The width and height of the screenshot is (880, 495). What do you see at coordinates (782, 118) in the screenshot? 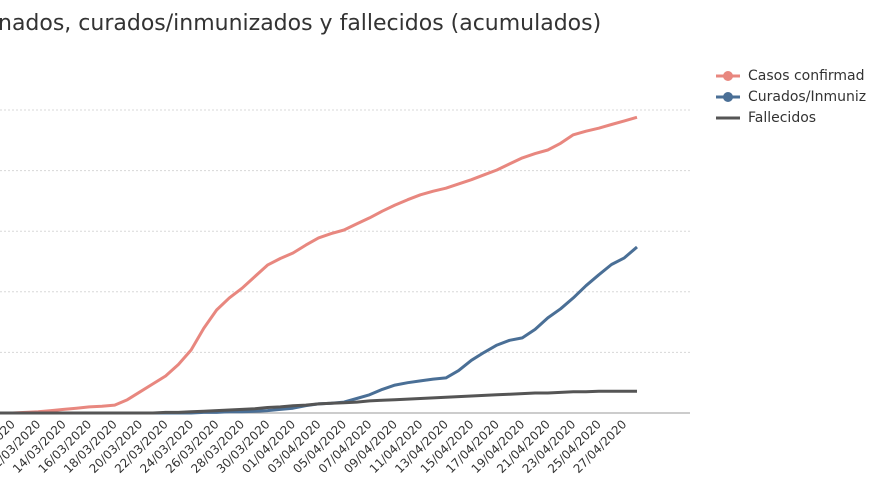
I see `legend-label: Fallecidos` at bounding box center [782, 118].